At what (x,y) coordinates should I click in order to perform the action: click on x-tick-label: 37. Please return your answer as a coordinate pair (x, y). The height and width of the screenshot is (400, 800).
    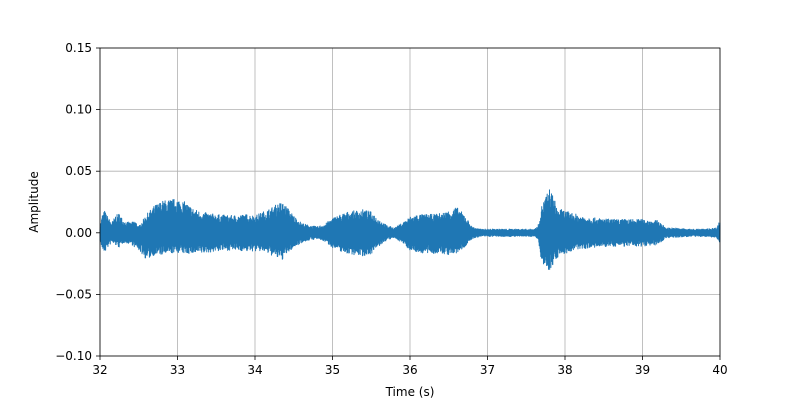
    Looking at the image, I should click on (487, 370).